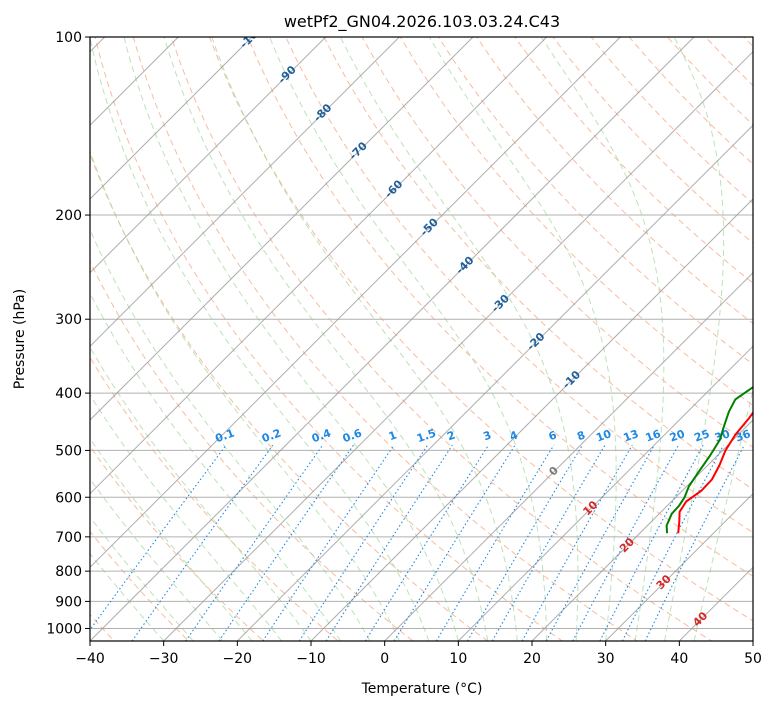 This screenshot has height=708, width=775. Describe the element at coordinates (701, 435) in the screenshot. I see `mixing-ratio-label: 25` at that location.